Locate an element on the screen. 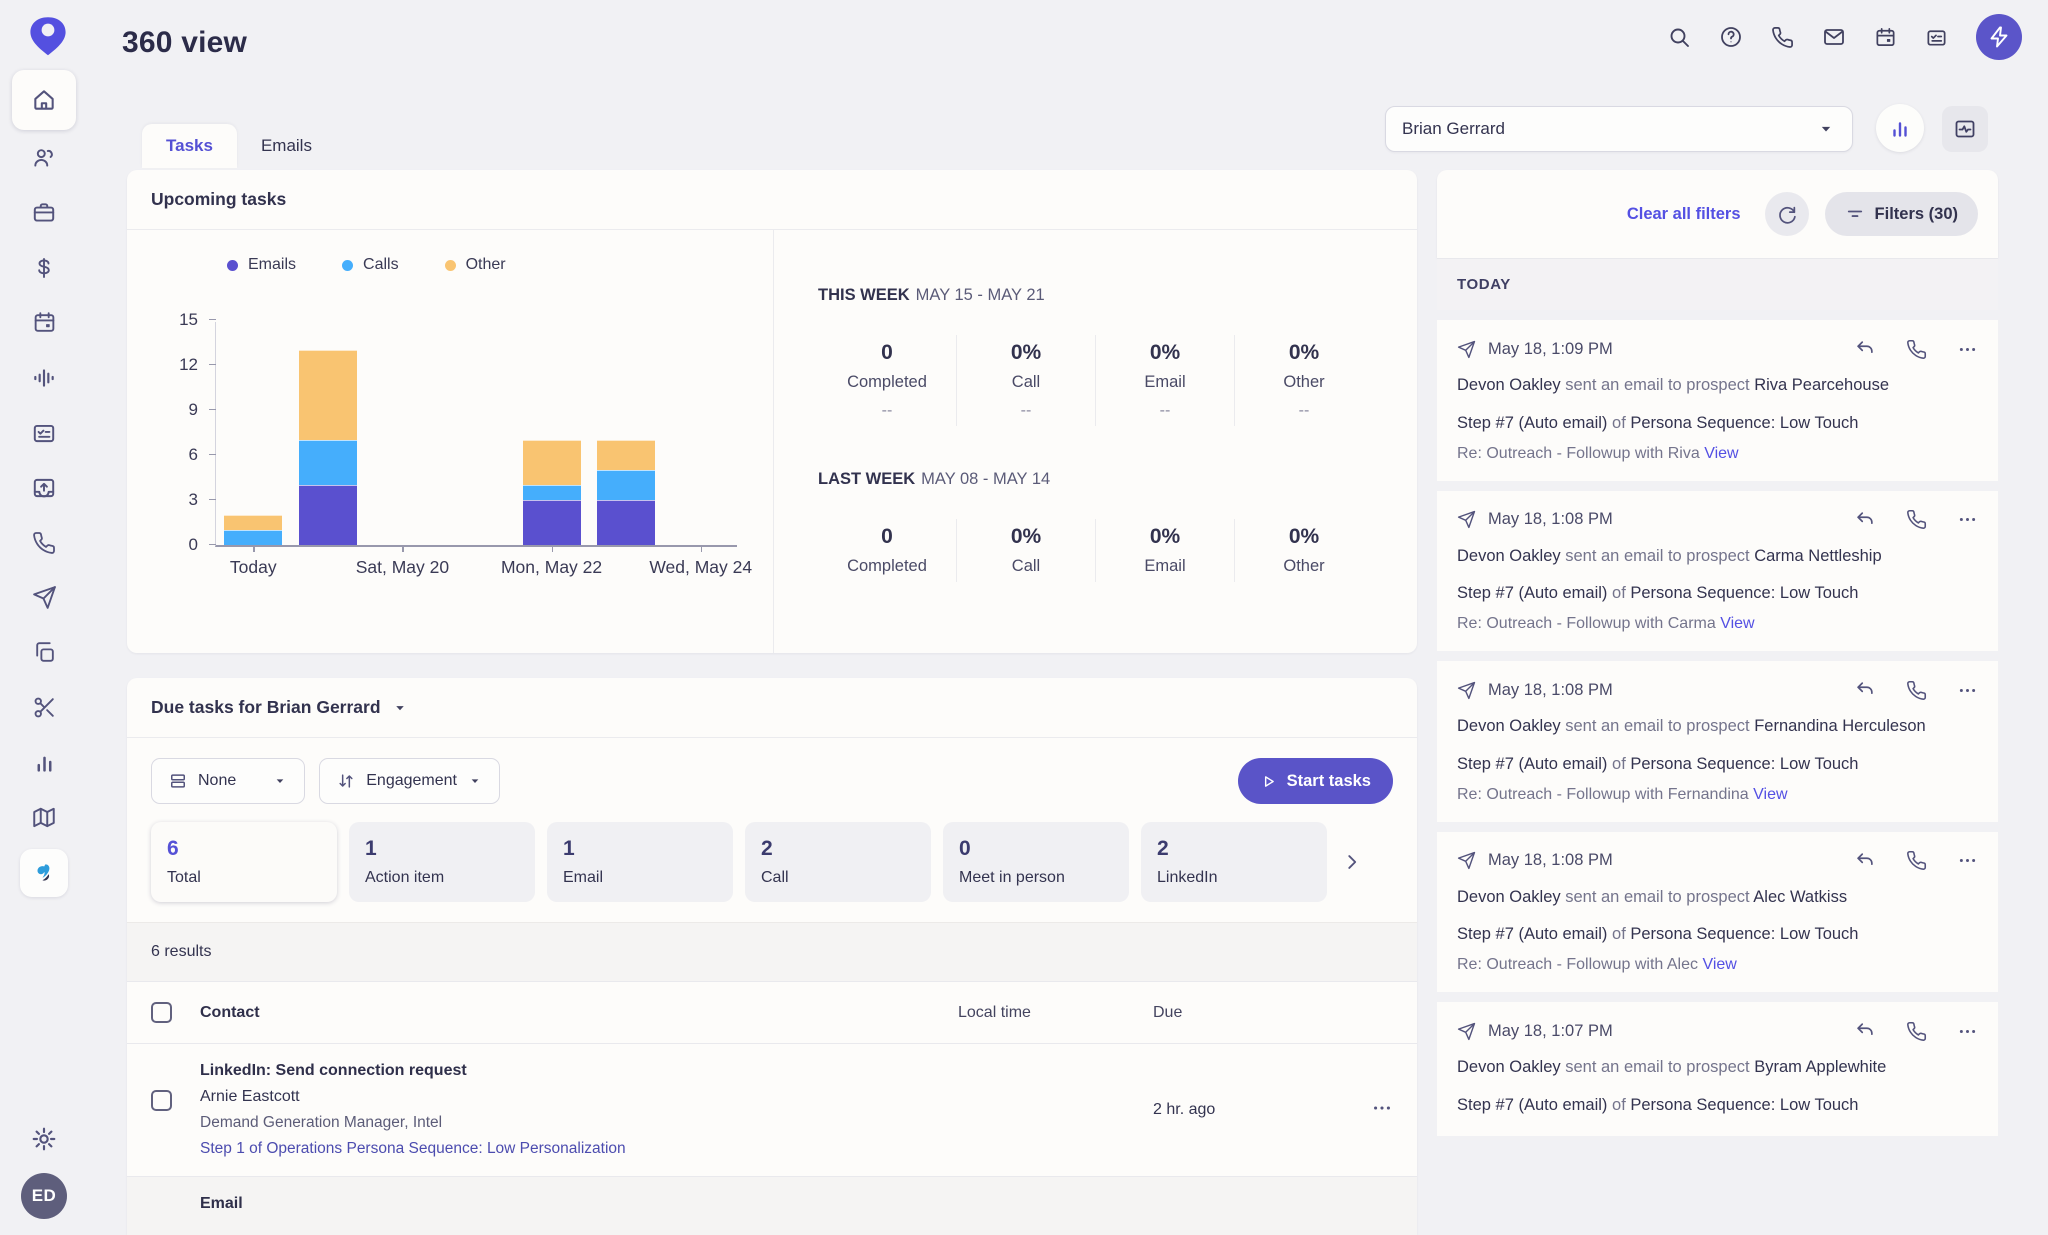 This screenshot has width=2048, height=1235. tasklist-icon is located at coordinates (1936, 37).